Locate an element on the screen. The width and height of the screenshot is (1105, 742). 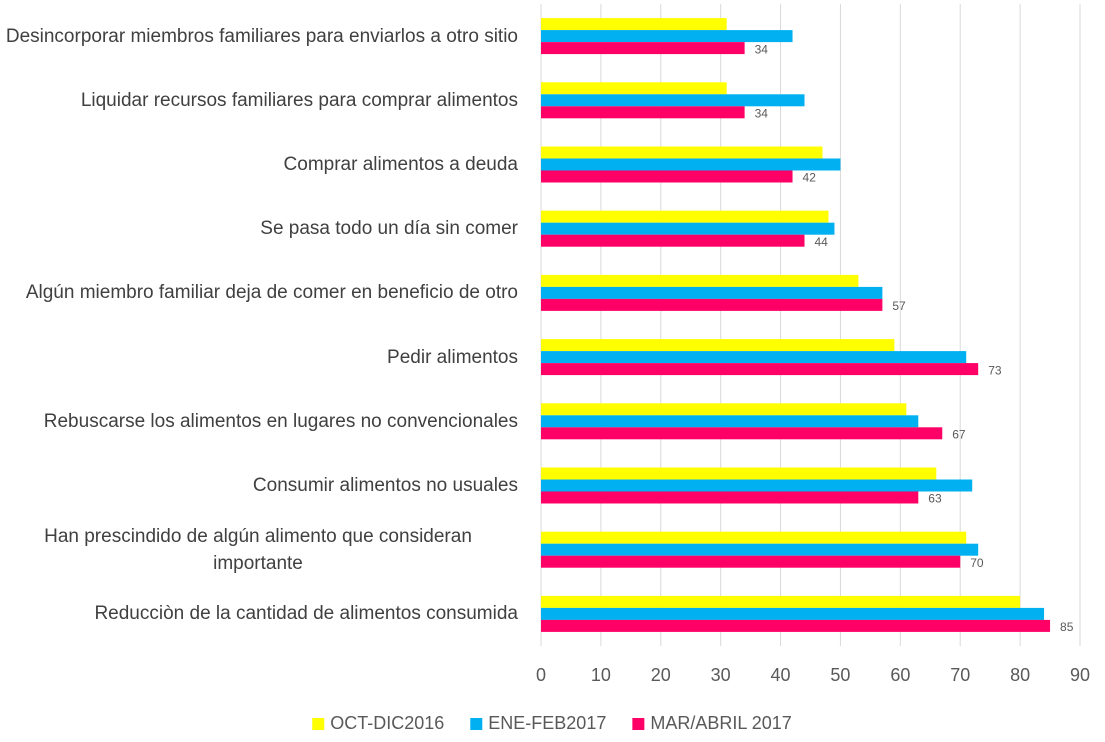
data-label: 67 is located at coordinates (959, 434).